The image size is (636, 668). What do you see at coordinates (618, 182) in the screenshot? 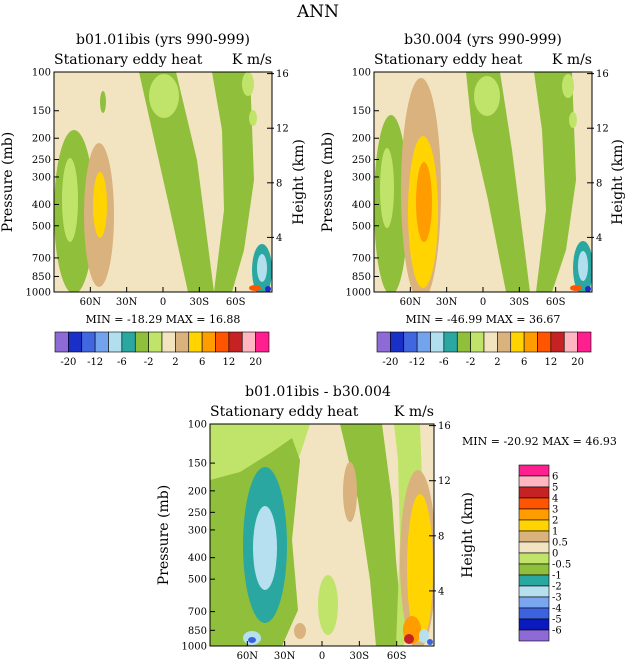
I see `panel-2-y2label: Height (km)` at bounding box center [618, 182].